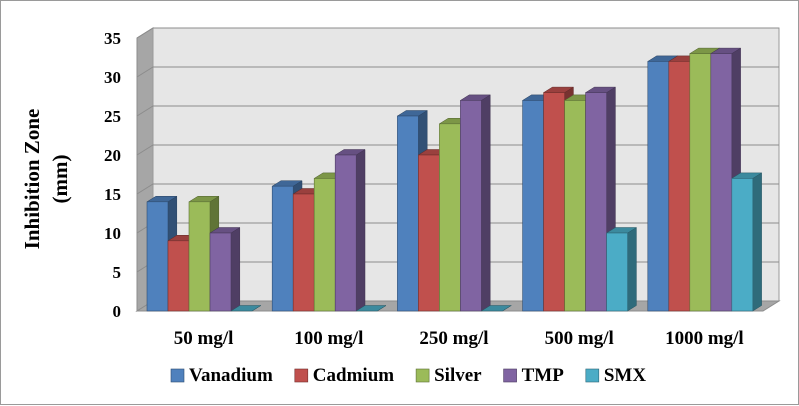 Image resolution: width=799 pixels, height=406 pixels. What do you see at coordinates (32, 179) in the screenshot?
I see `y-axis-title-line1: Inhibition Zone` at bounding box center [32, 179].